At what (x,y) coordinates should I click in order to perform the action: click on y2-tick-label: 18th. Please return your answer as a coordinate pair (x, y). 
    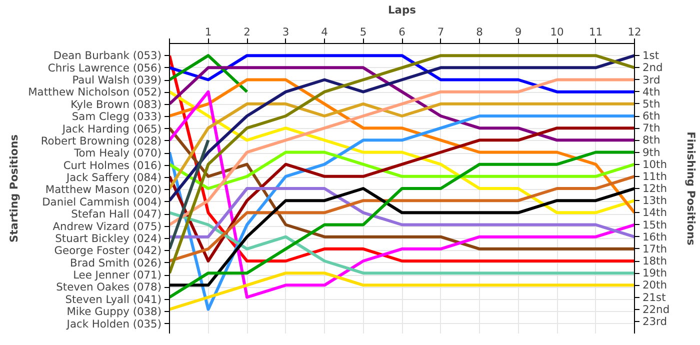
    Looking at the image, I should click on (654, 261).